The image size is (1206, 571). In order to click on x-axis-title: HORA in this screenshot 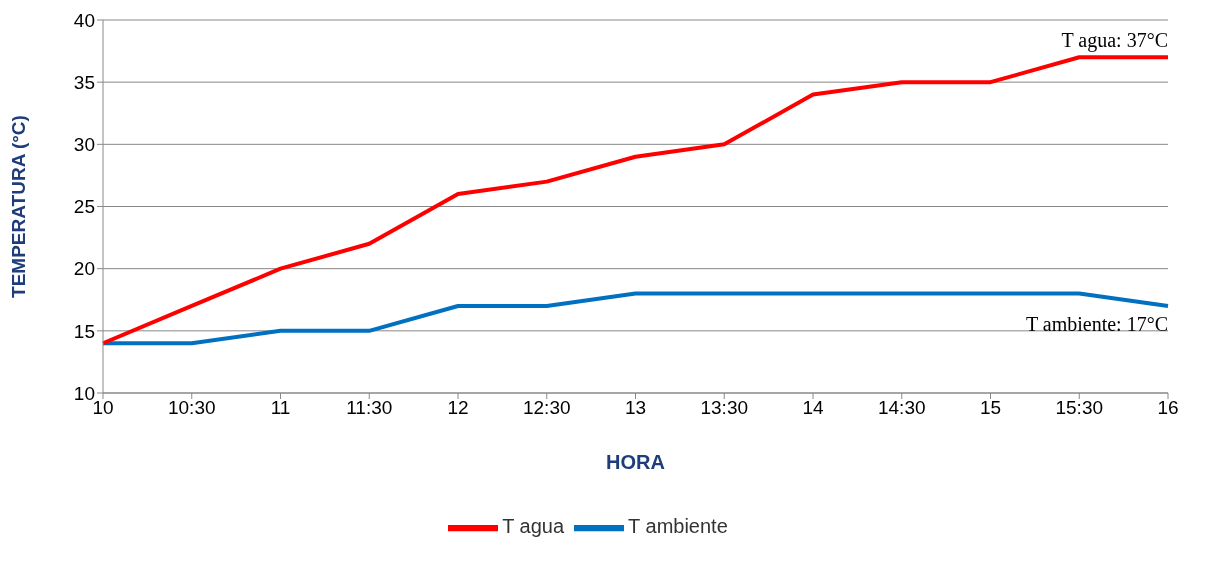, I will do `click(635, 462)`.